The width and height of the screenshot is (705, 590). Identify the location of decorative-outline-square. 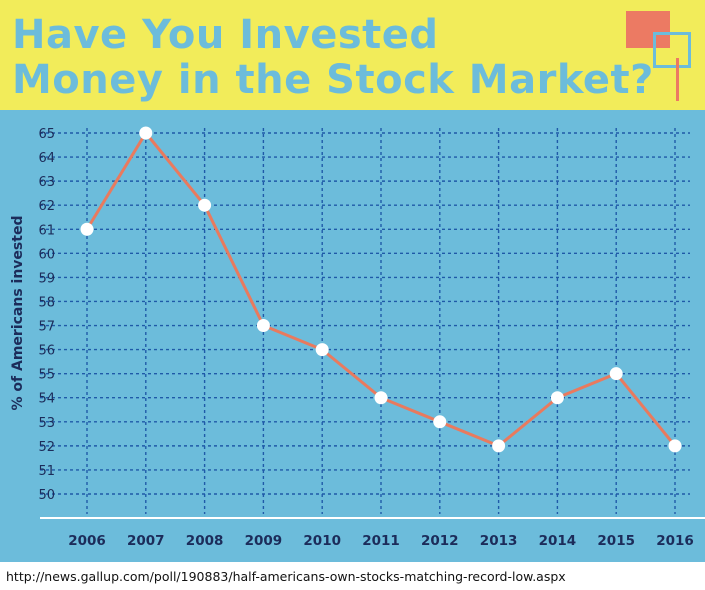
(672, 50).